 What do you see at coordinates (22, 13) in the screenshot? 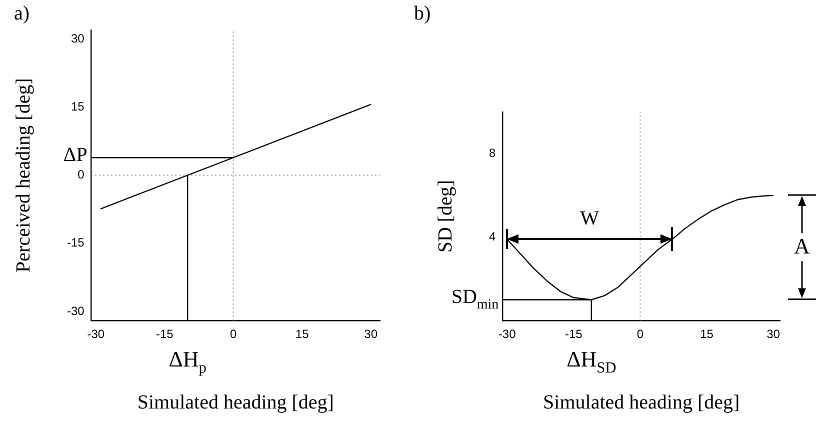
I see `chart-title: a)` at bounding box center [22, 13].